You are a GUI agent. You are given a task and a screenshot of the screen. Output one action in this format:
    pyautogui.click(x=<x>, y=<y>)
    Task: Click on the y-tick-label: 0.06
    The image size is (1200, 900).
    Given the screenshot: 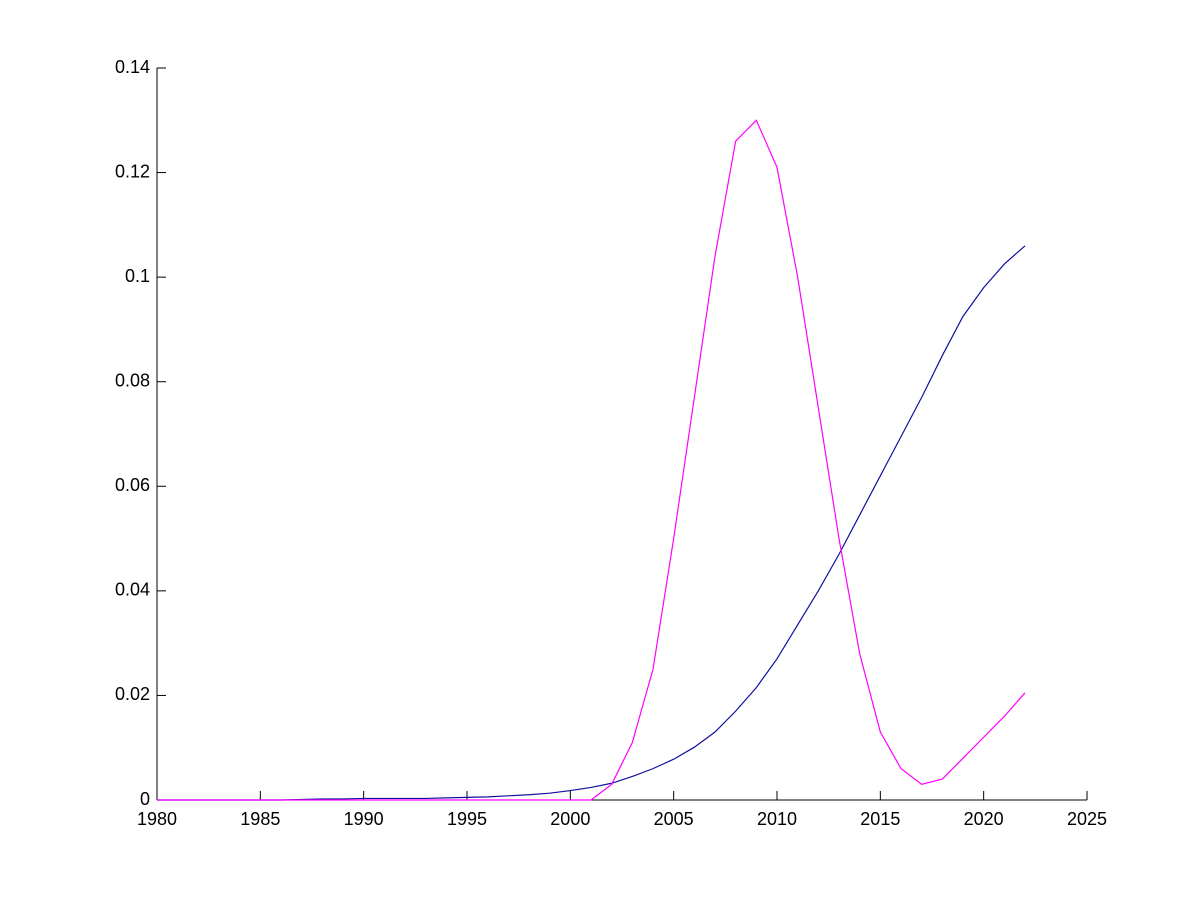 What is the action you would take?
    pyautogui.click(x=132, y=485)
    